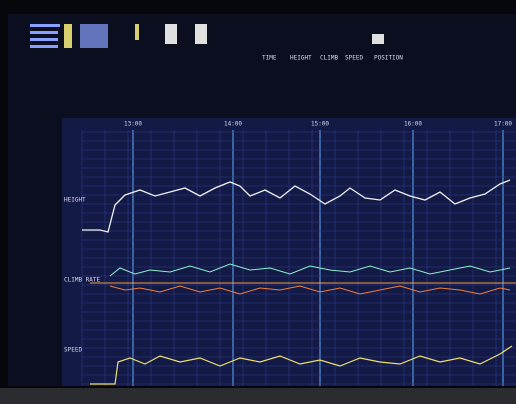  What do you see at coordinates (301, 365) in the screenshot?
I see `speed-trace` at bounding box center [301, 365].